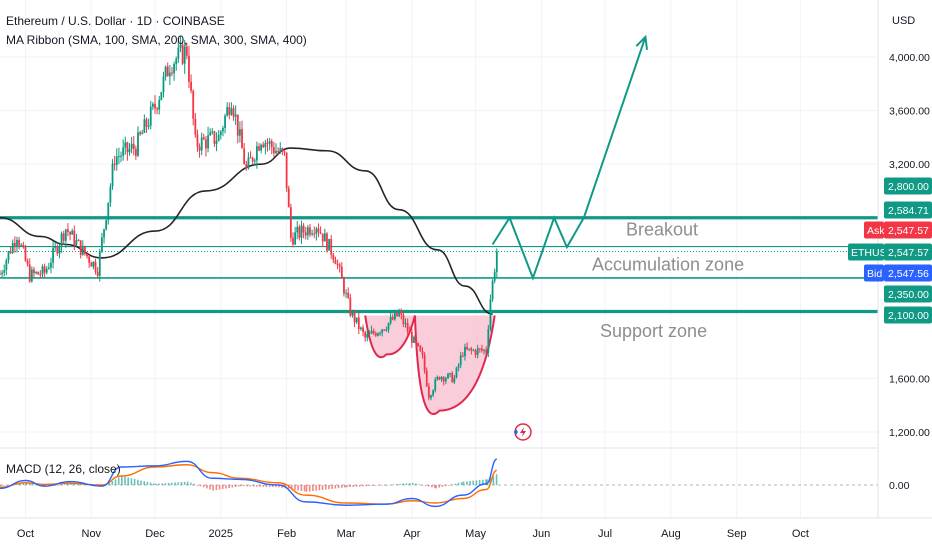 The width and height of the screenshot is (932, 555). I want to click on macd-pane, so click(439, 483).